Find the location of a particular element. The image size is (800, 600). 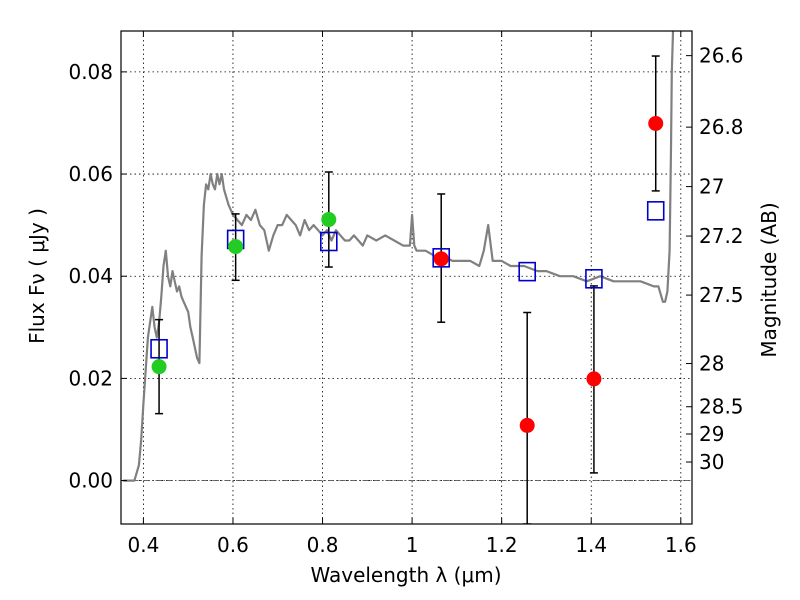

right-tick-label: 27 is located at coordinates (711, 187).